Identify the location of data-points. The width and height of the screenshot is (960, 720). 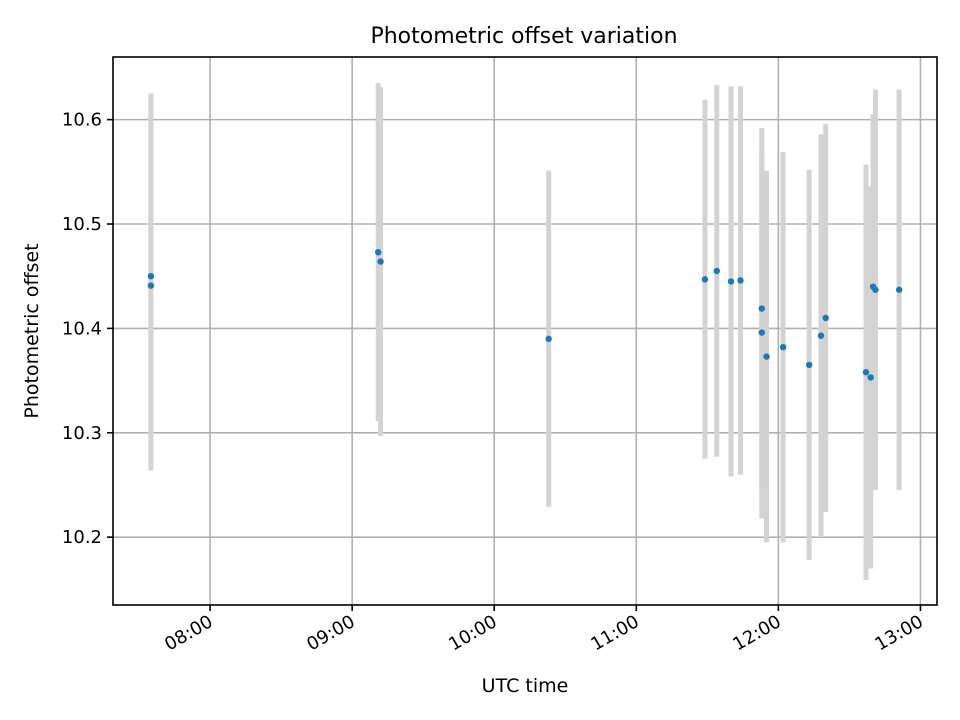
(525, 314).